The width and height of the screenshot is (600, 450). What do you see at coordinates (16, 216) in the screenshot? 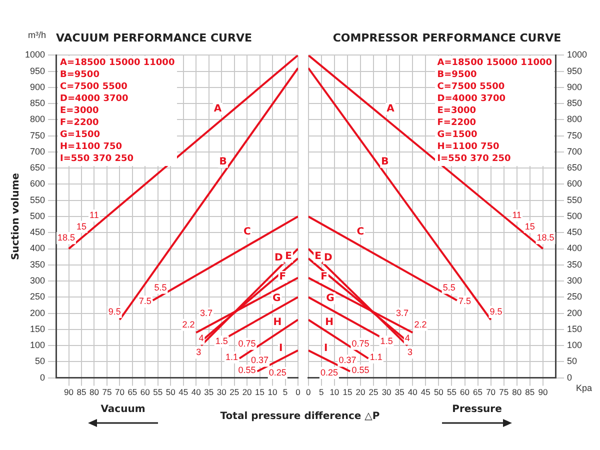
I see `y-axis-title: Suction volume` at bounding box center [16, 216].